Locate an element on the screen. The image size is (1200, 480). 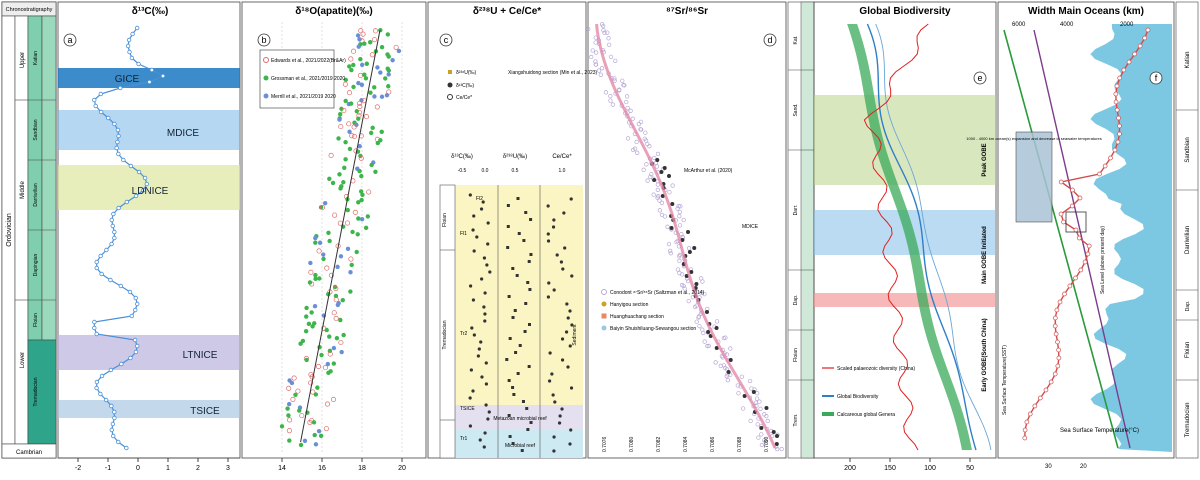
c-label-tr1: Tr1 is located at coordinates (464, 439).